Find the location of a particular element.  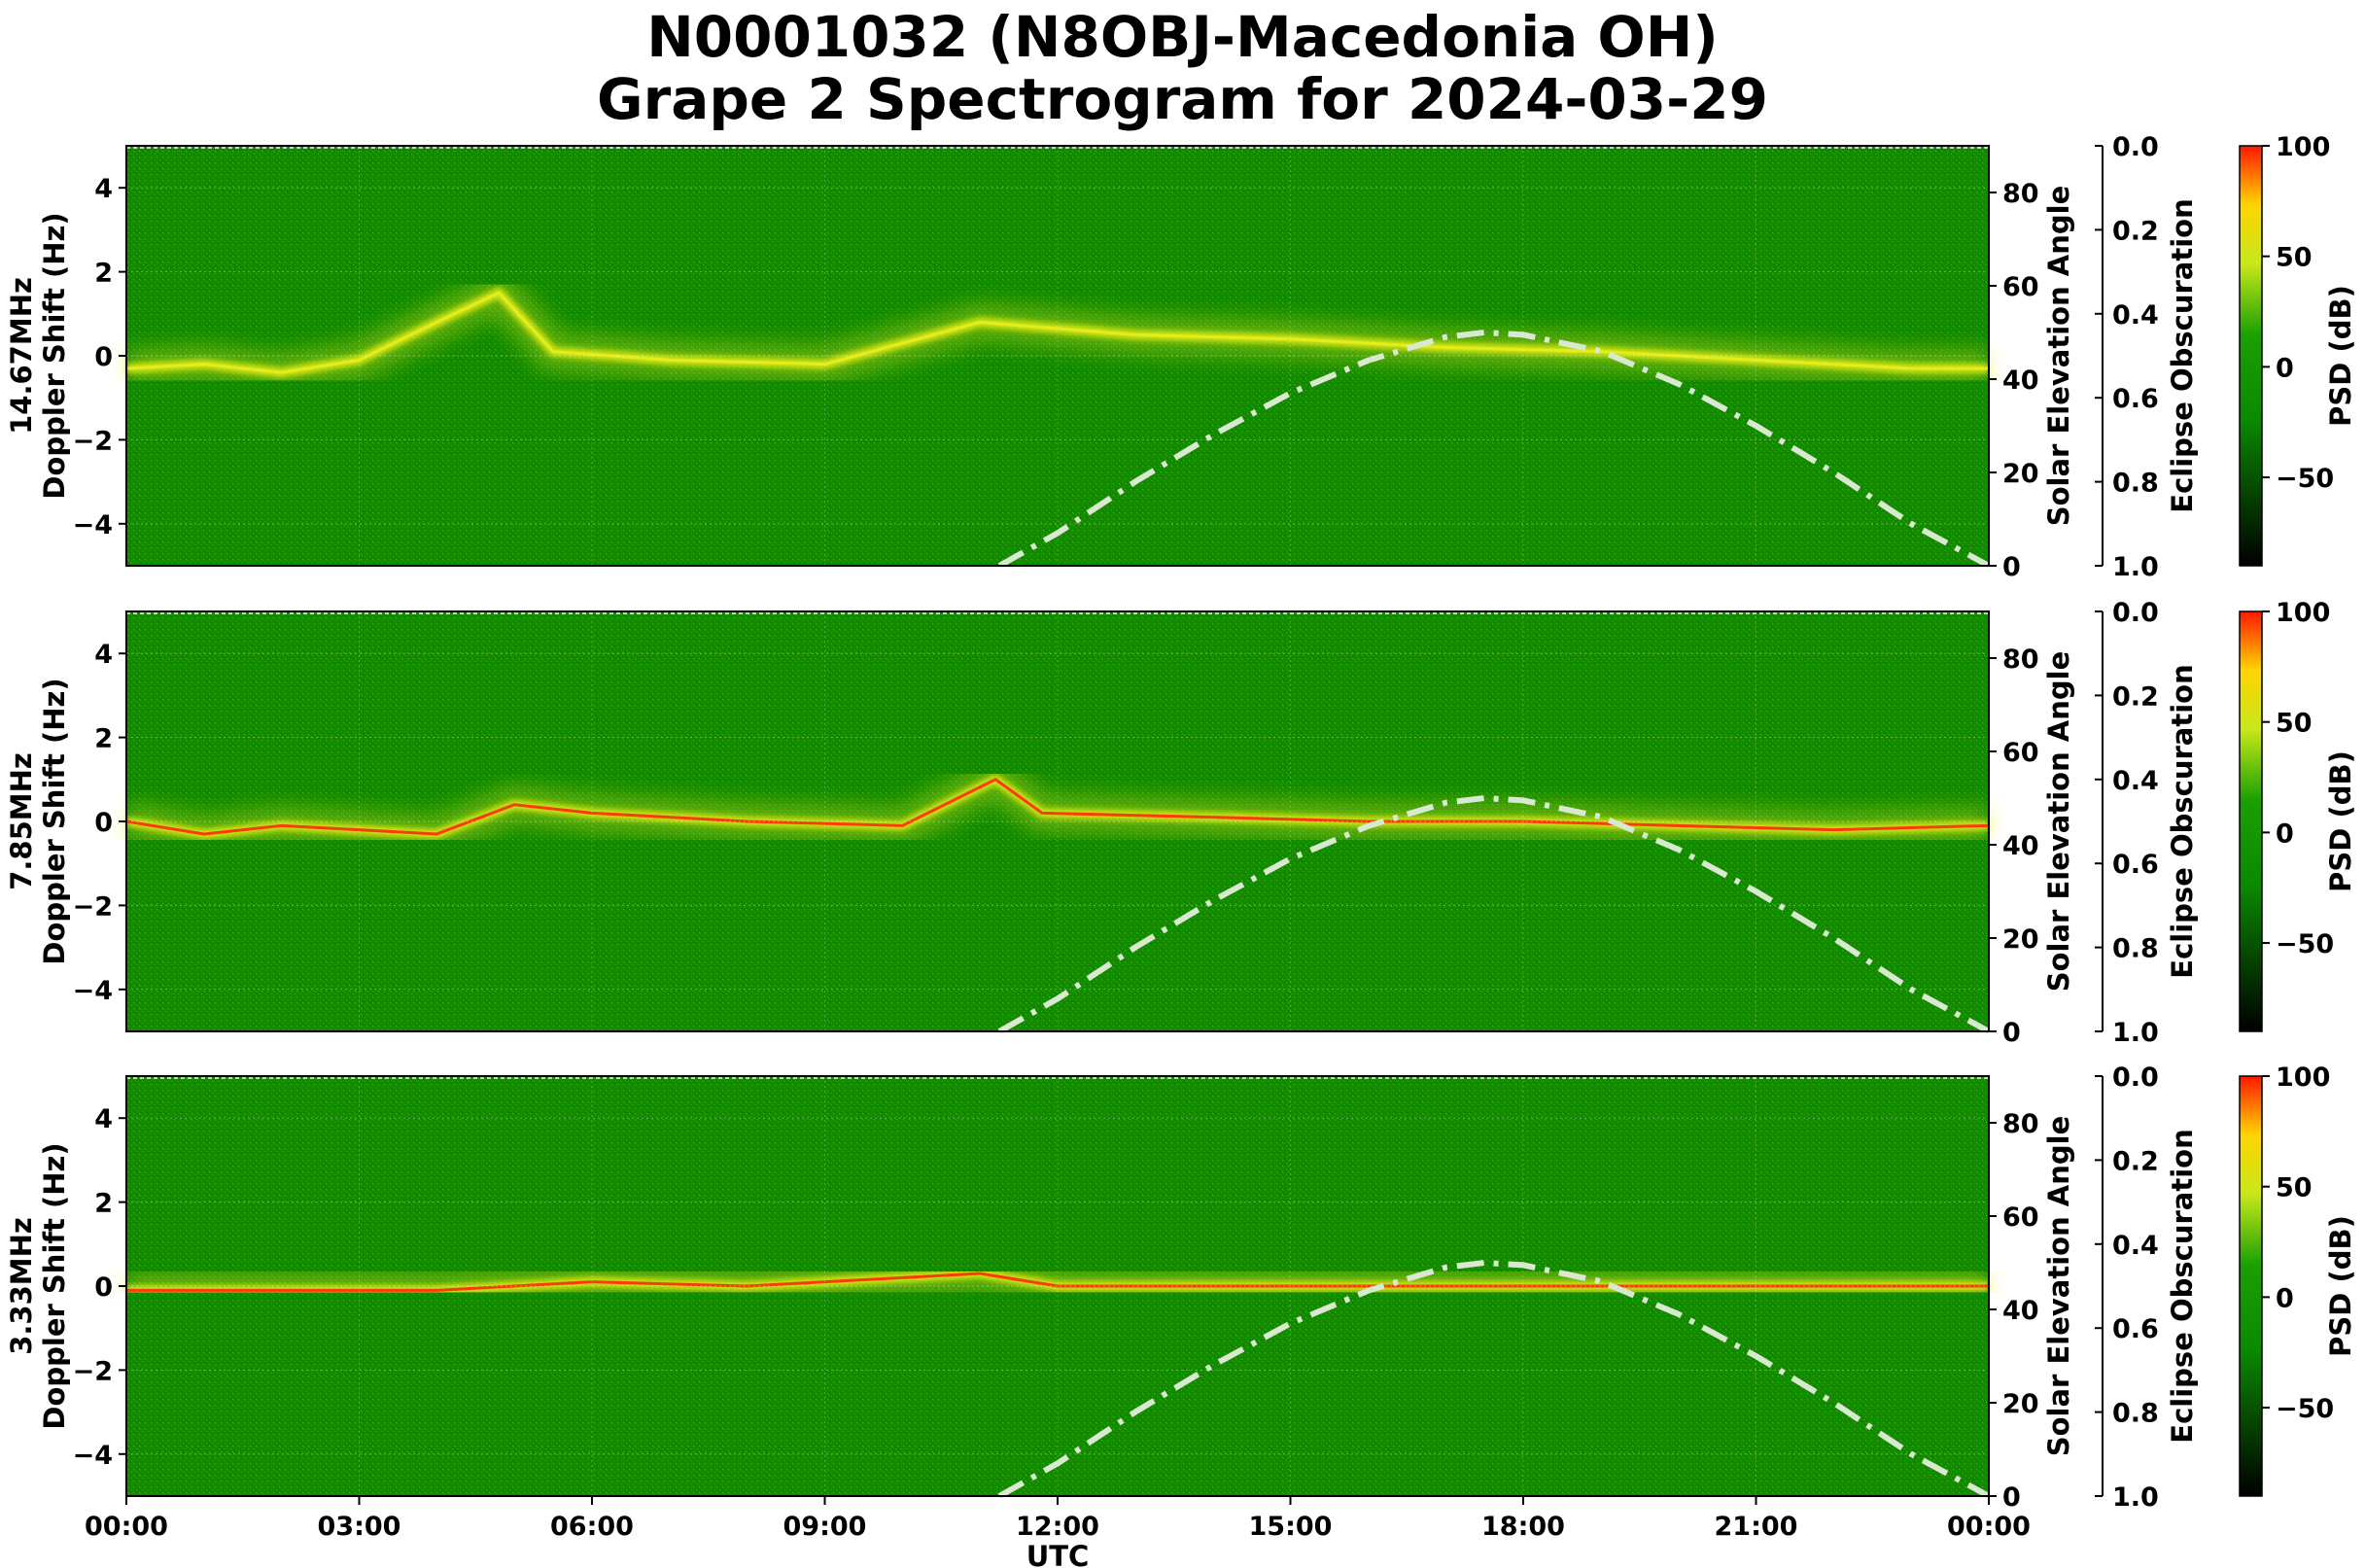

x-tick-label: 06:00 is located at coordinates (592, 1527).